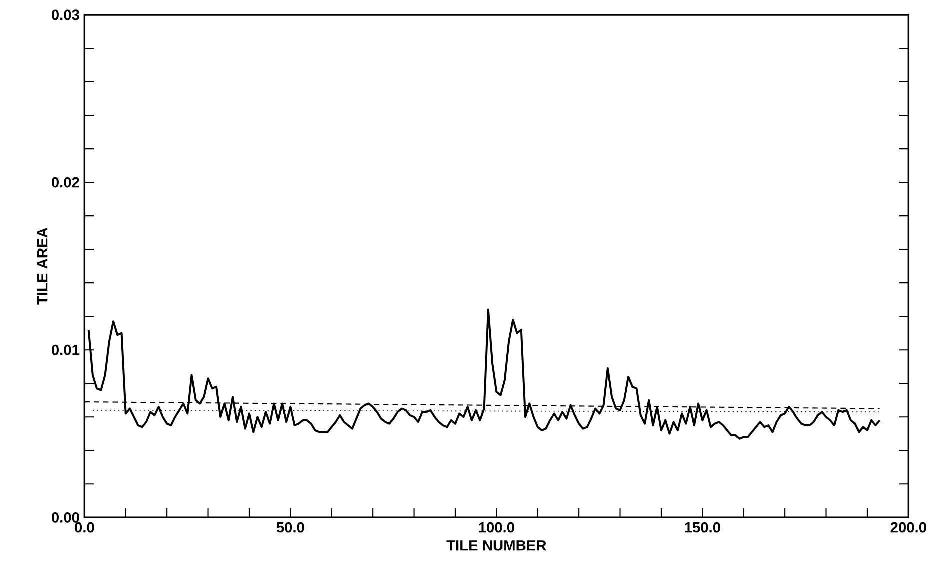 Image resolution: width=935 pixels, height=577 pixels. What do you see at coordinates (496, 545) in the screenshot?
I see `x-axis-title: TILE NUMBER` at bounding box center [496, 545].